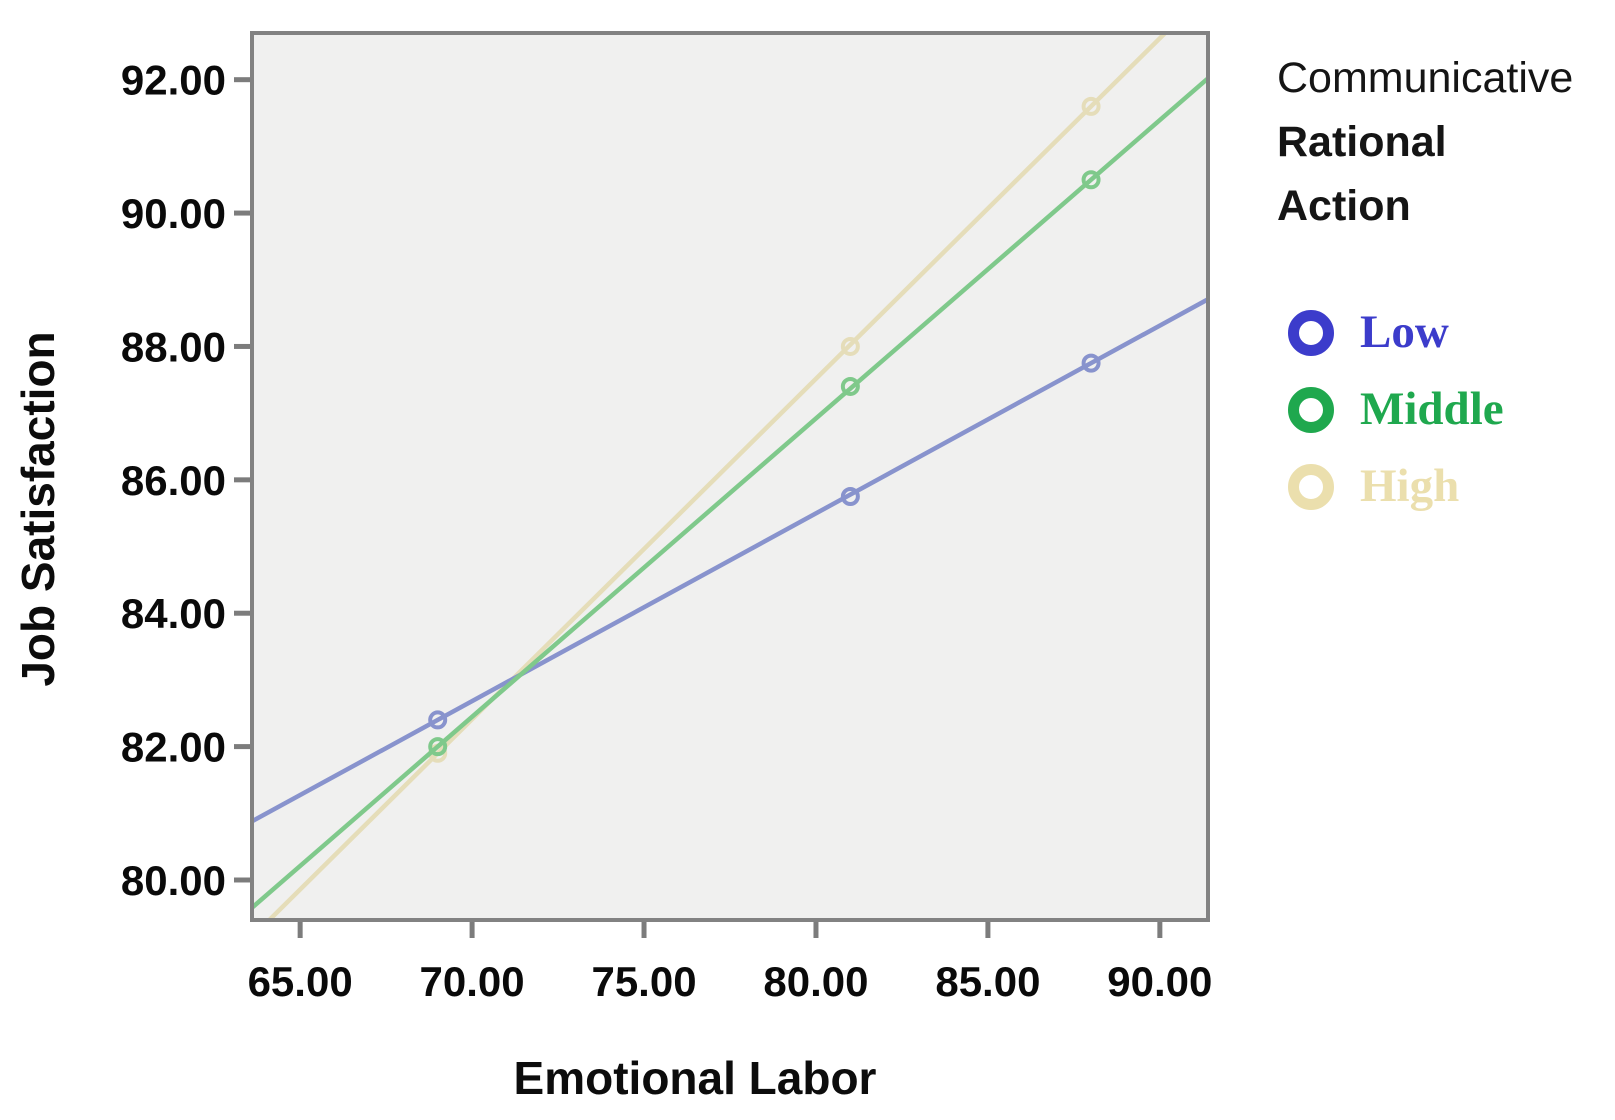 This screenshot has height=1120, width=1615. Describe the element at coordinates (173, 880) in the screenshot. I see `y-tick-label: 80.00` at that location.